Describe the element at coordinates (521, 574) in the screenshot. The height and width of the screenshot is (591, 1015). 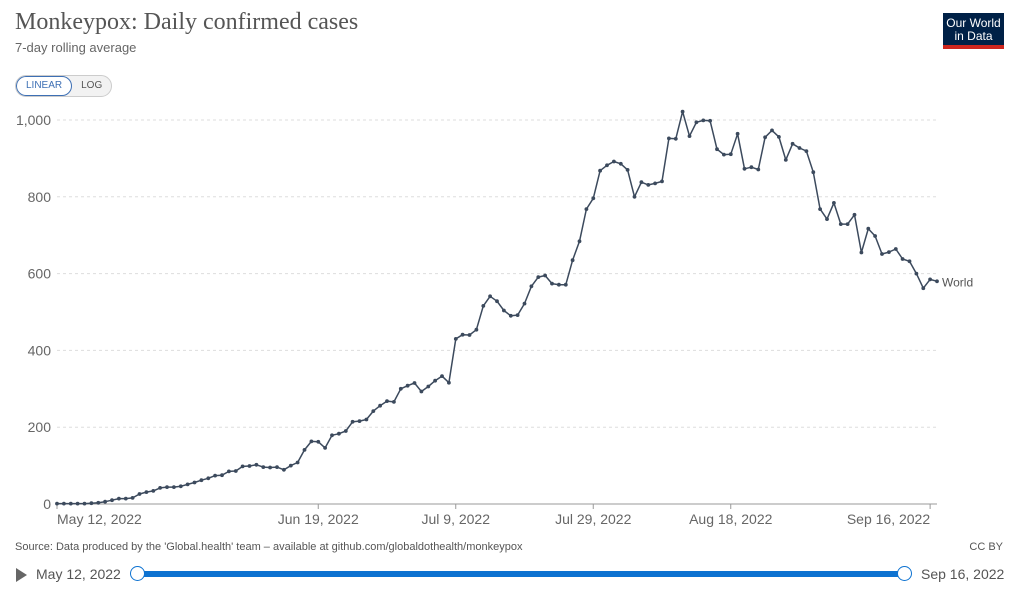
I see `timeline-track` at that location.